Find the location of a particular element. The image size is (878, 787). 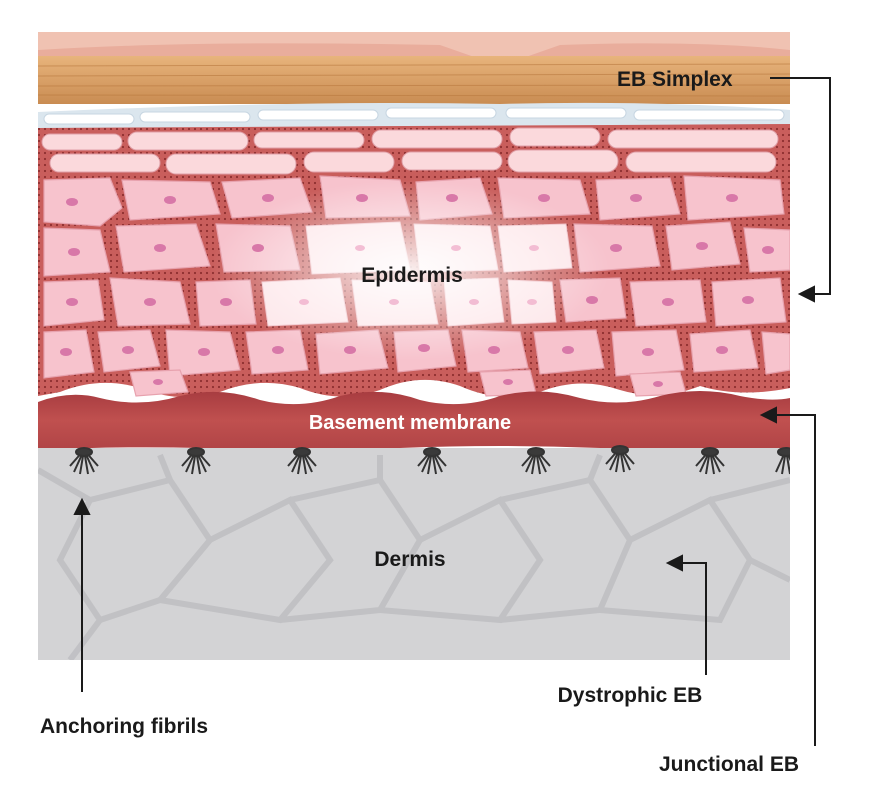

dystrophic-eb-arrowhead is located at coordinates (674, 563).